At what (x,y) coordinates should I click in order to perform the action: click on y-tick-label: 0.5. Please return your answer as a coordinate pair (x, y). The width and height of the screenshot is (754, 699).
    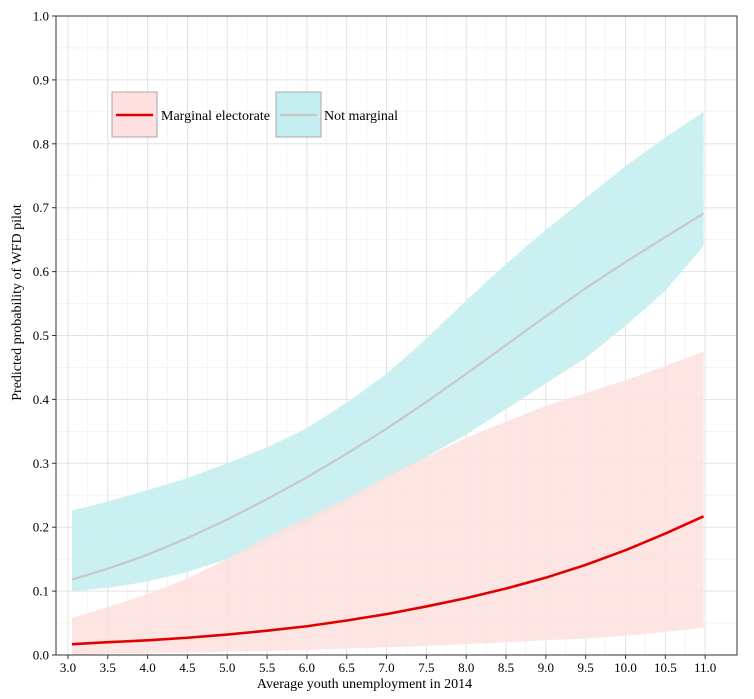
    Looking at the image, I should click on (41, 335).